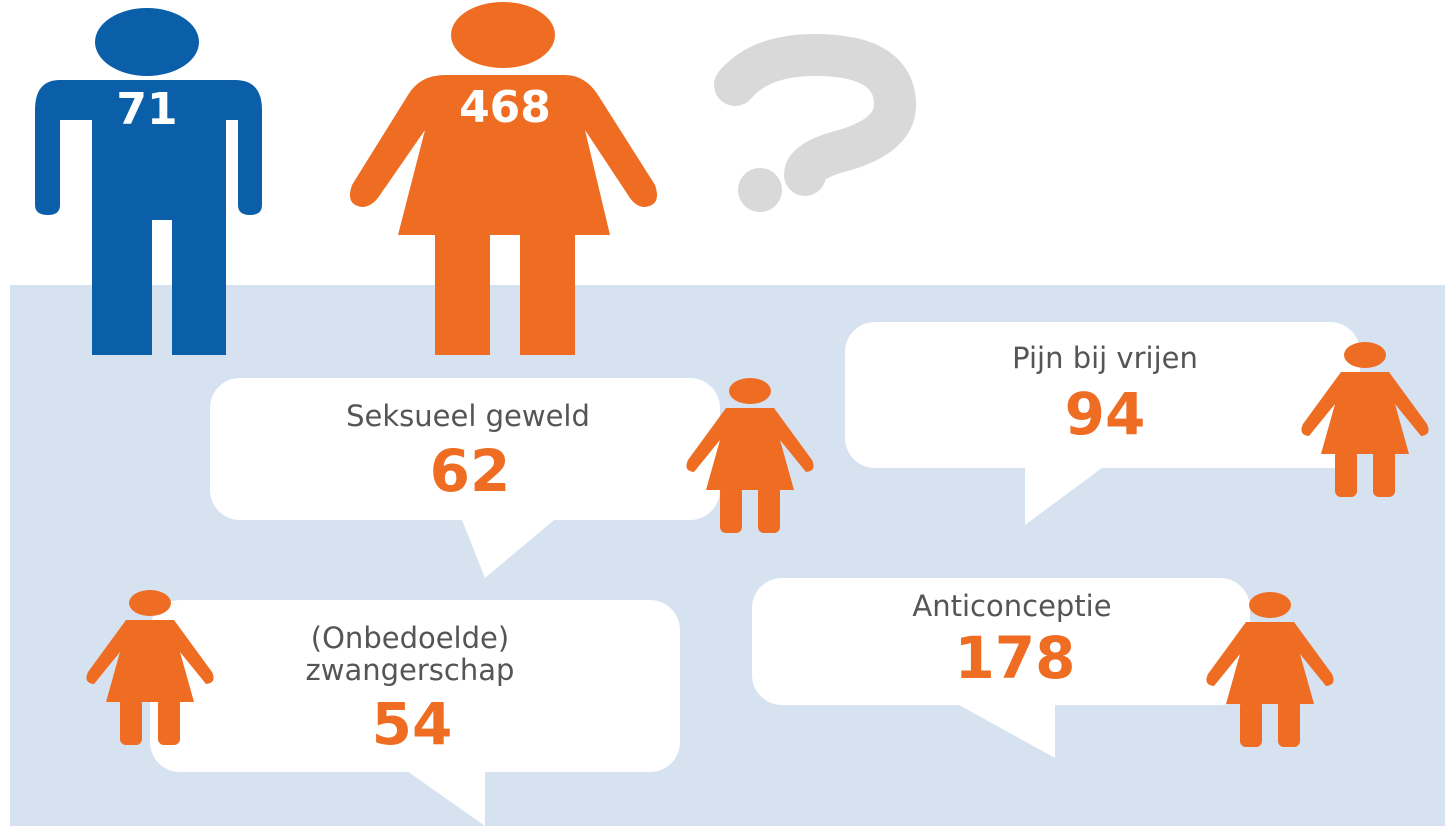  Describe the element at coordinates (1014, 658) in the screenshot. I see `bubble-value: 178` at that location.